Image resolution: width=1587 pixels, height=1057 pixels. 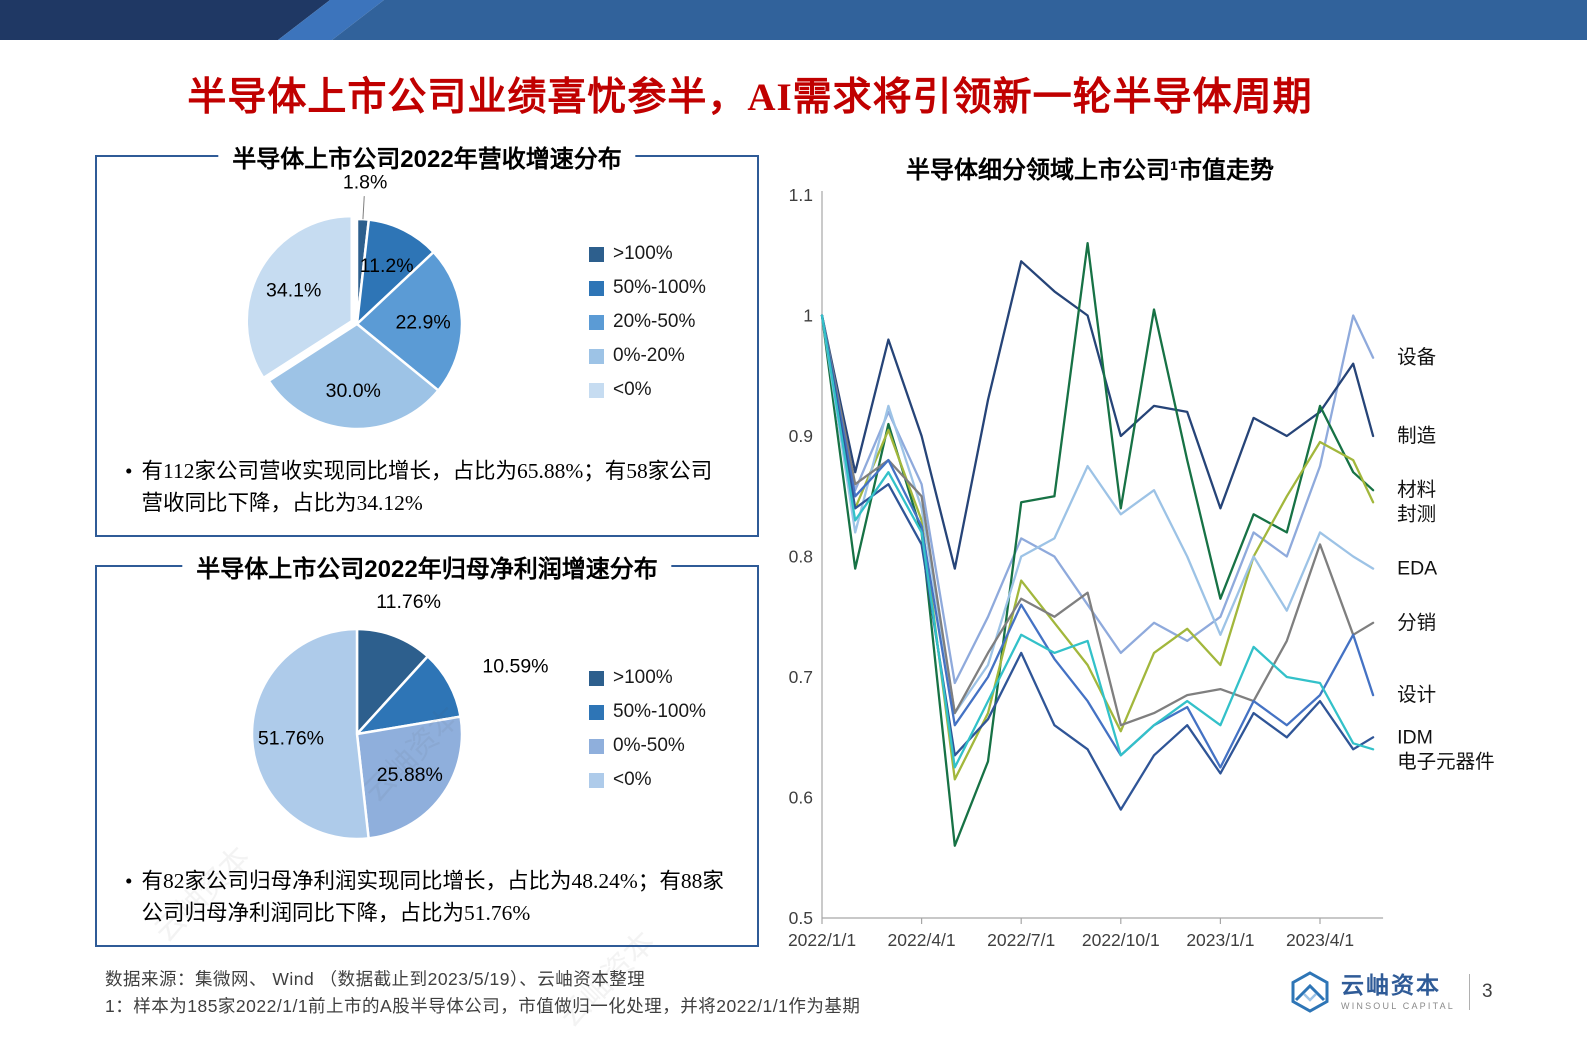 I want to click on header-decoration, so click(x=793, y=20).